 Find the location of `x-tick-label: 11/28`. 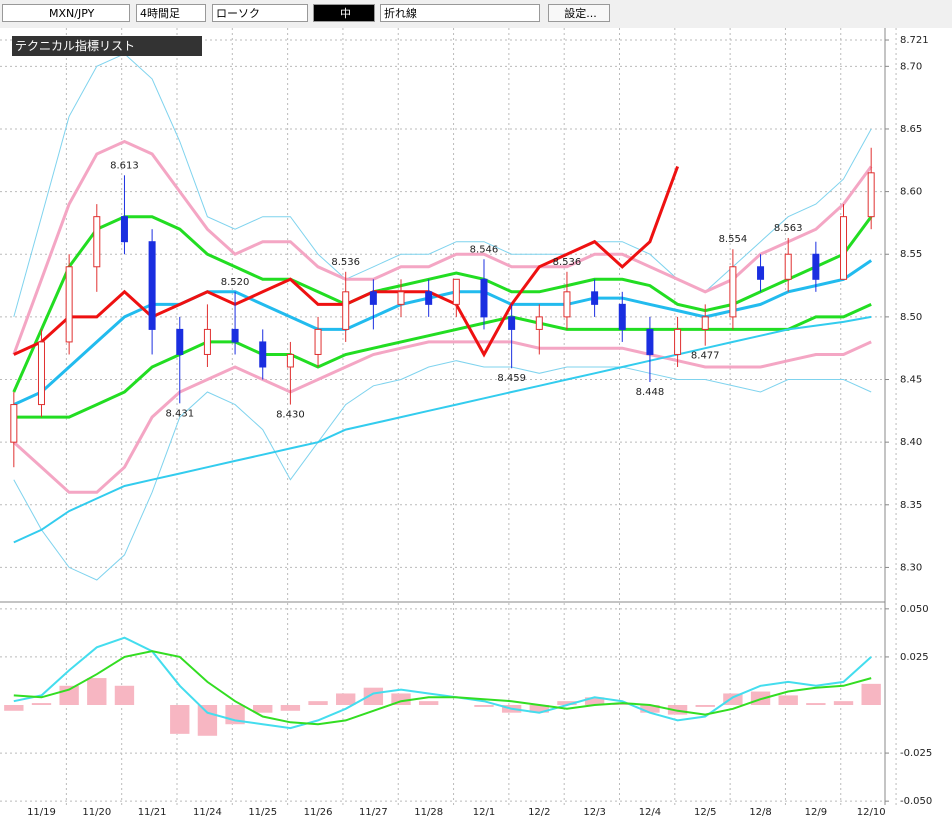

x-tick-label: 11/28 is located at coordinates (428, 812).